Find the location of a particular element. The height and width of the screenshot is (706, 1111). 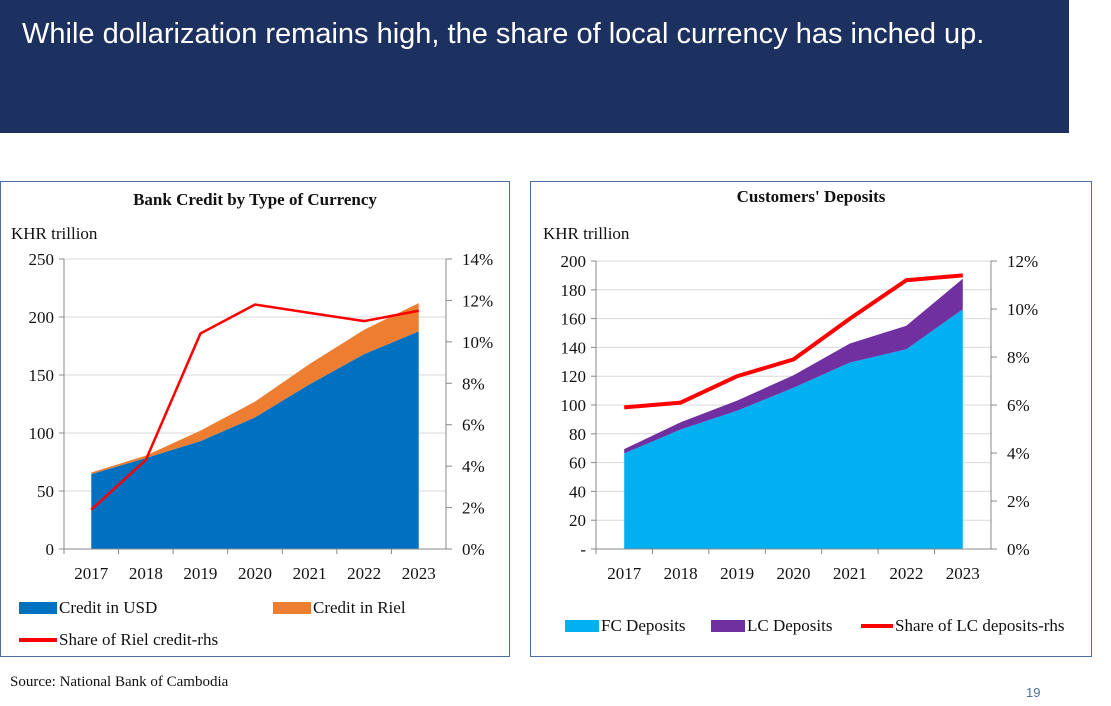

legend-item: Credit in USD is located at coordinates (88, 608).